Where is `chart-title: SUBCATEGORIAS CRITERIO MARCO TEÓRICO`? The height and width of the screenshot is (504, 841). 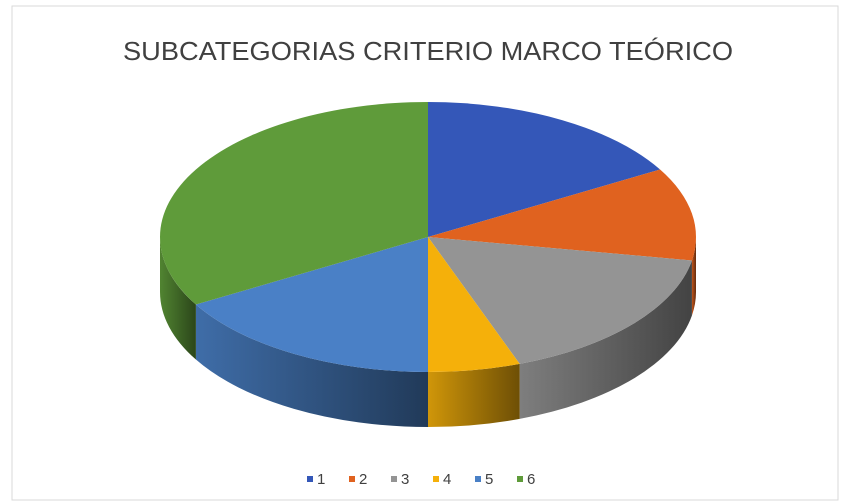
chart-title: SUBCATEGORIAS CRITERIO MARCO TEÓRICO is located at coordinates (428, 51).